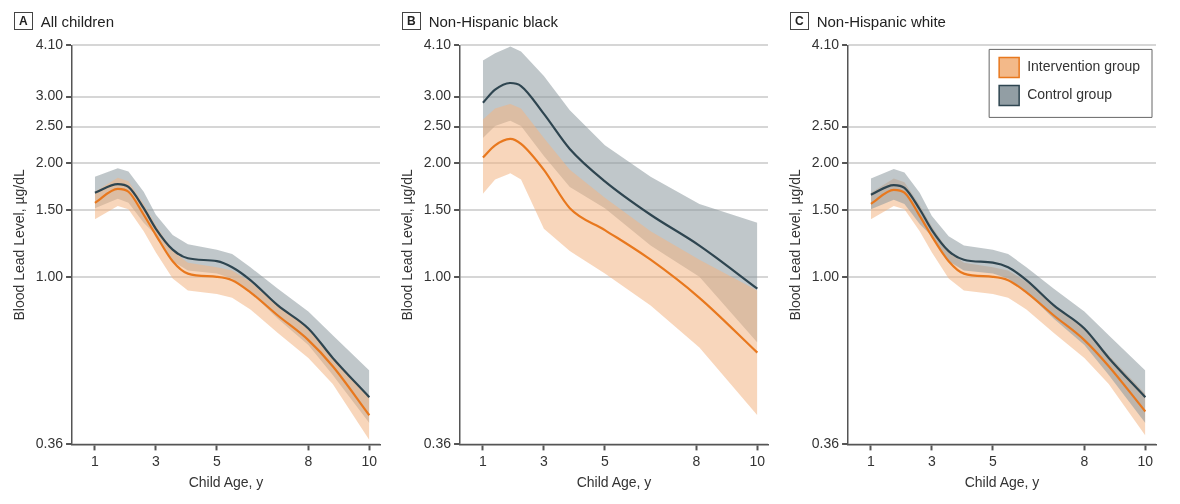  What do you see at coordinates (23, 21) in the screenshot?
I see `text: A` at bounding box center [23, 21].